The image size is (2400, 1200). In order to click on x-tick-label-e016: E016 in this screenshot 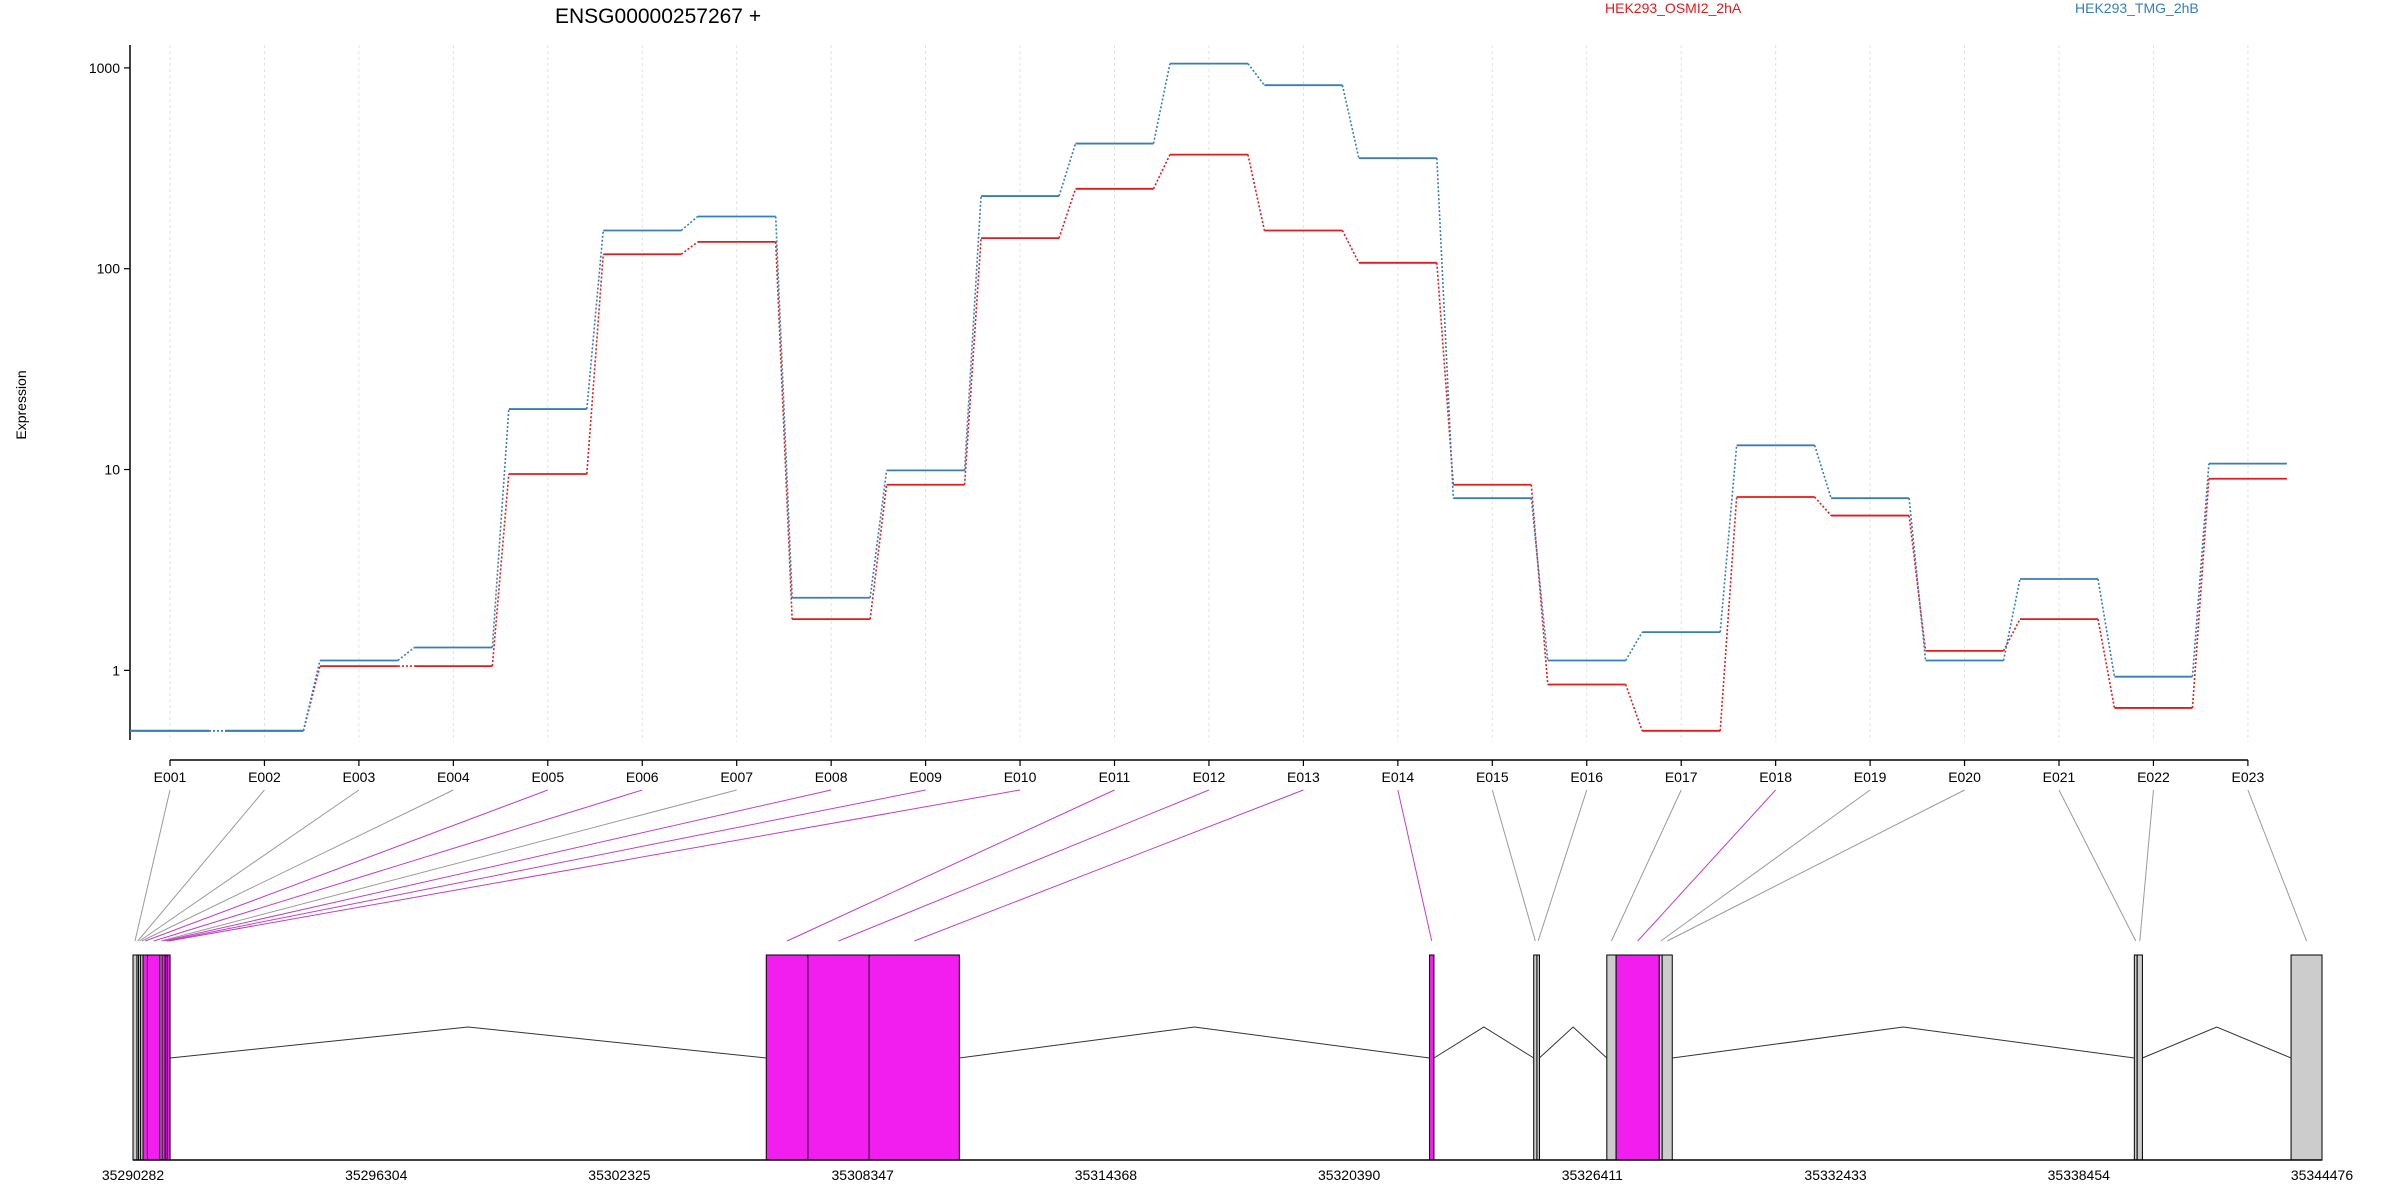, I will do `click(1586, 777)`.